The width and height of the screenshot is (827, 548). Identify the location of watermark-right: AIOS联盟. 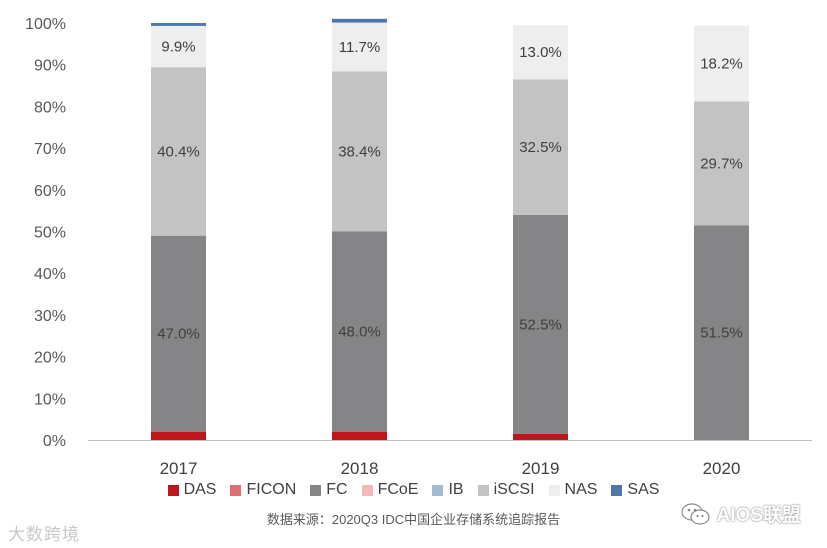
(740, 513).